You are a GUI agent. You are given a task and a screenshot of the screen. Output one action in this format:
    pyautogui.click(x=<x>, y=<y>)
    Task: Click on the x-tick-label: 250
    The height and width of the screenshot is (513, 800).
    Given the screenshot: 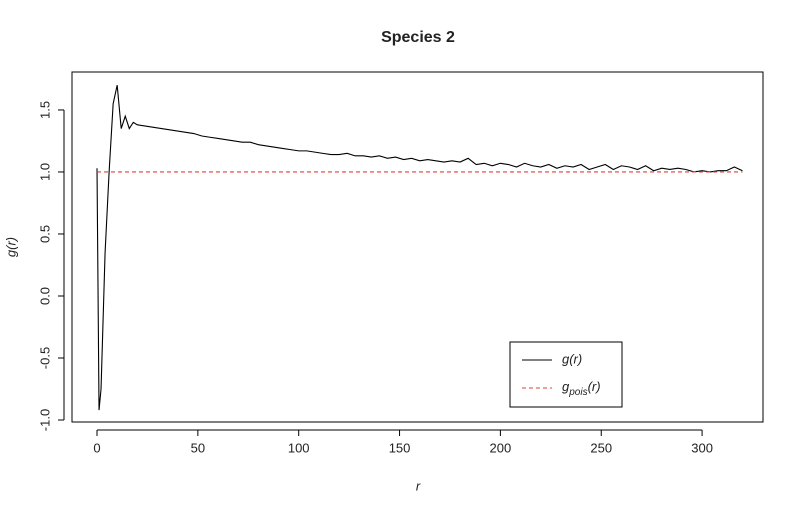 What is the action you would take?
    pyautogui.click(x=601, y=447)
    